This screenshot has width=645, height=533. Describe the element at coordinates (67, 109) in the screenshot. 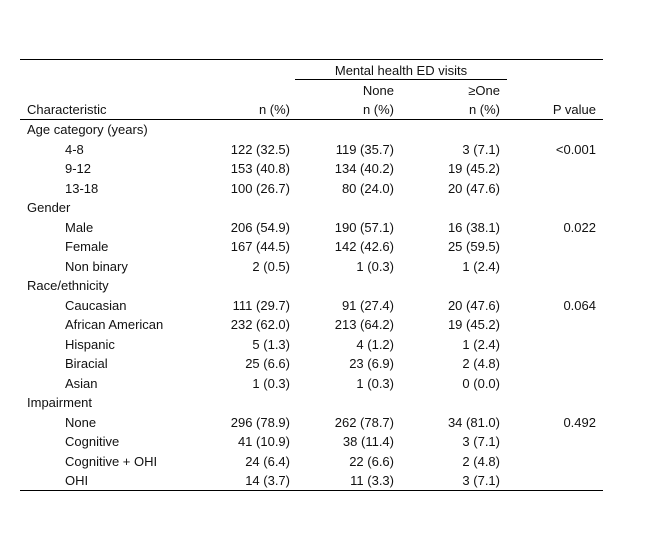

I see `header-characteristic: Characteristic` at that location.